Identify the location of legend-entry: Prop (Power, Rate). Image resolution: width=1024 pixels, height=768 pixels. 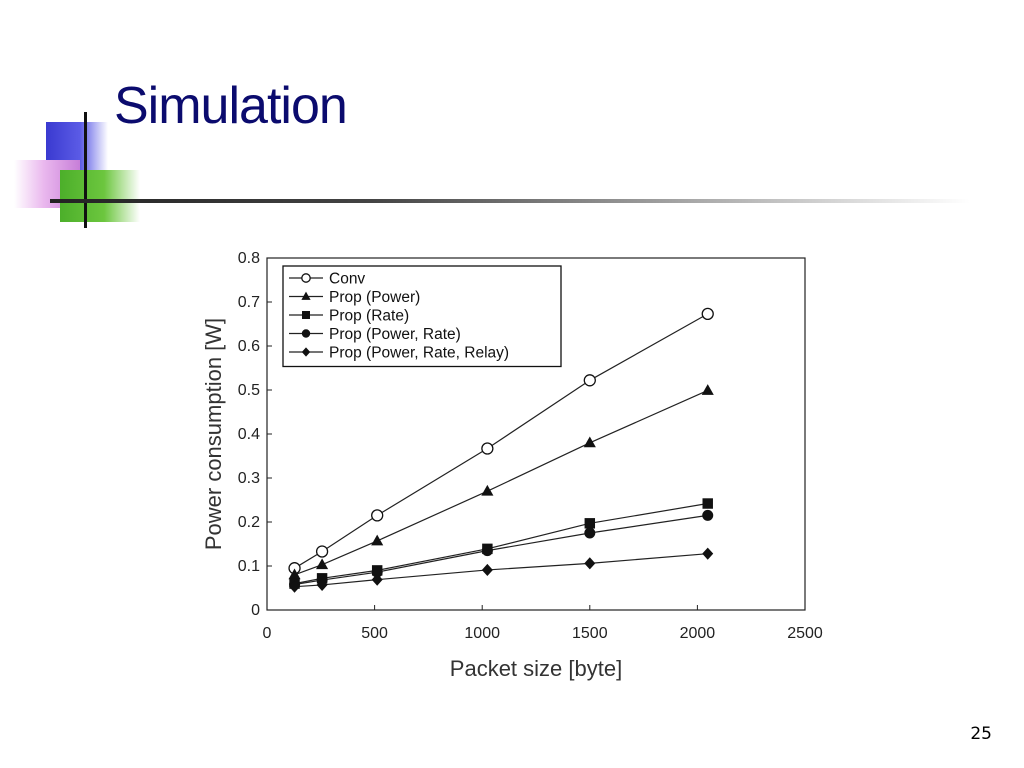
(395, 334).